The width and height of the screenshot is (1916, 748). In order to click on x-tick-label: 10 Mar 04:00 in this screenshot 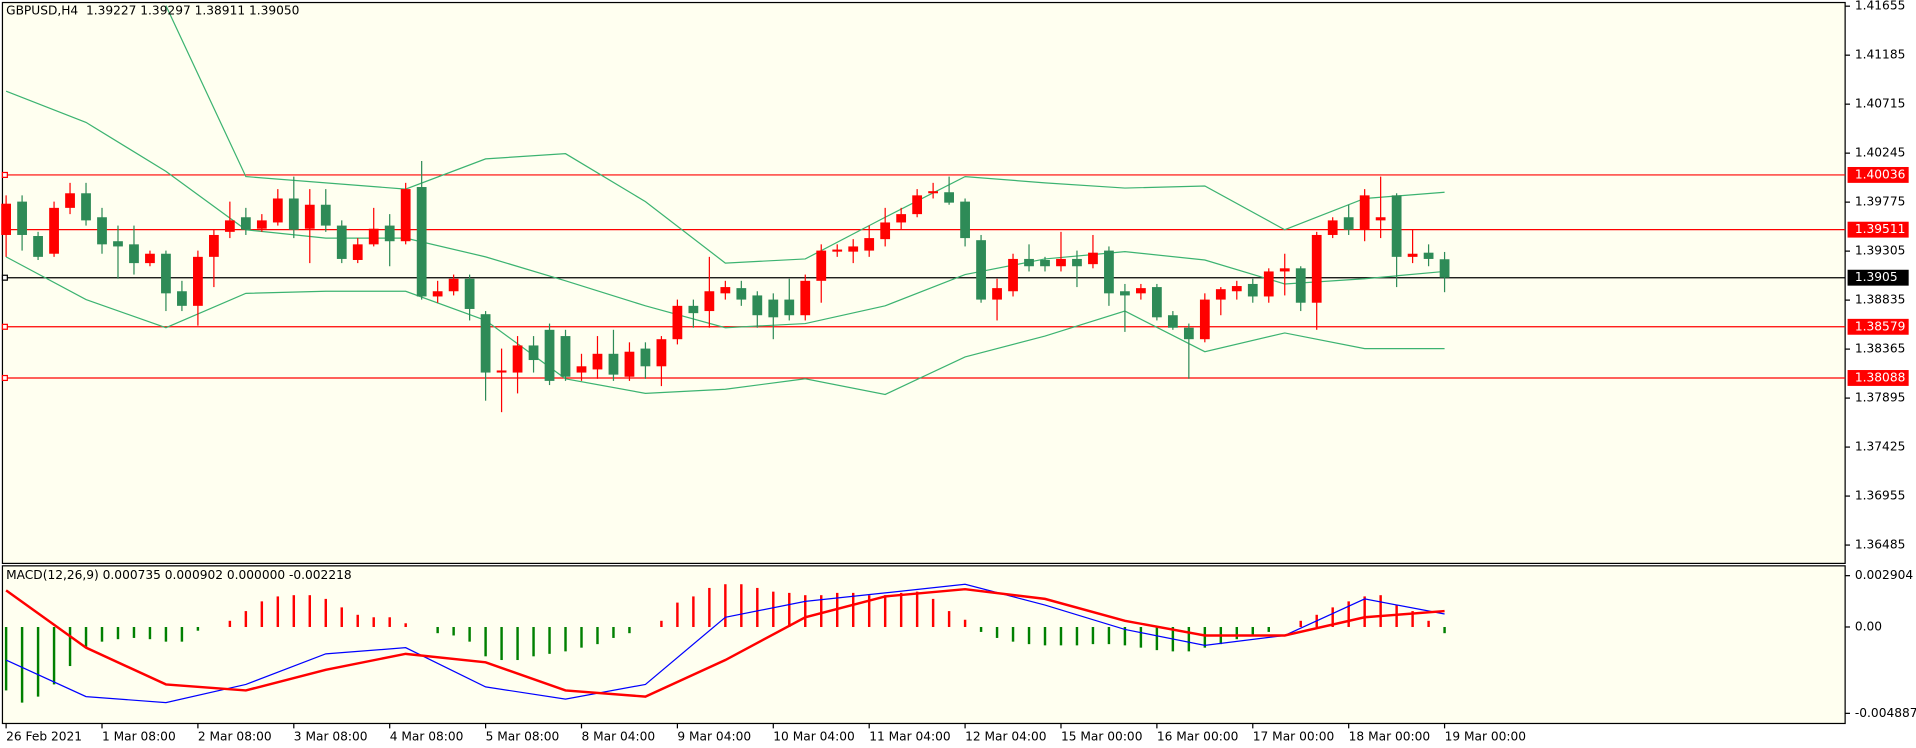, I will do `click(813, 736)`.